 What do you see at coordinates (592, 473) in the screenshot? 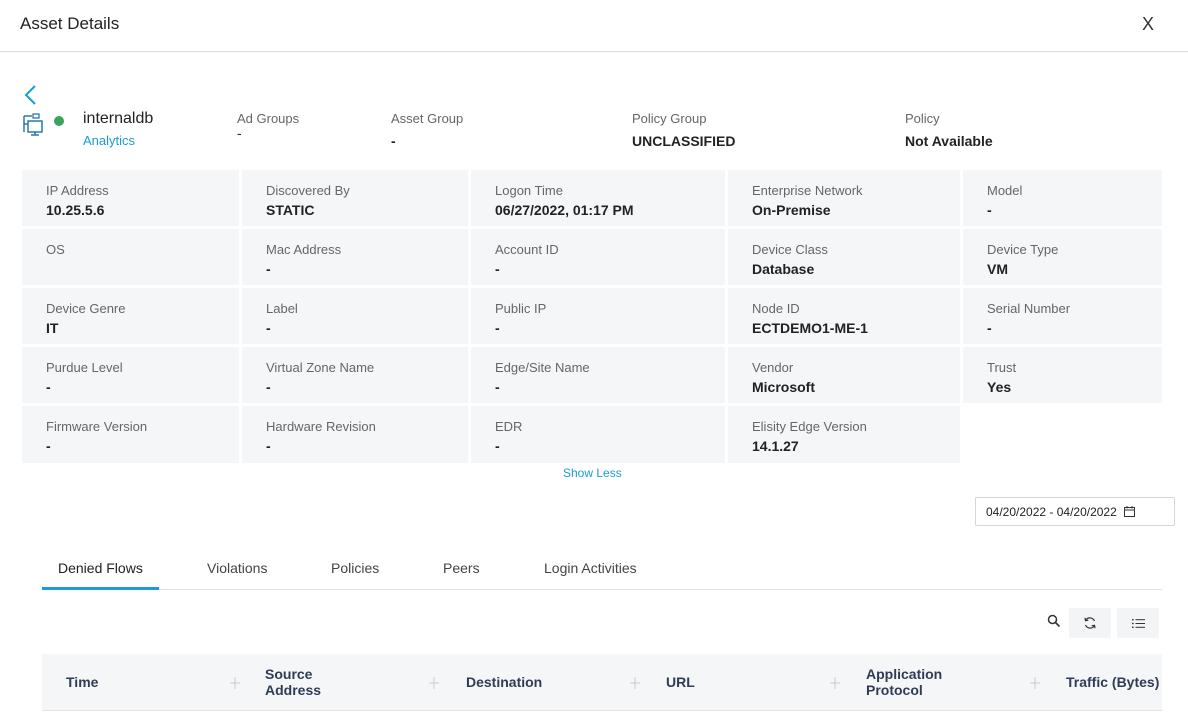
I see `show-less-link: Show Less` at bounding box center [592, 473].